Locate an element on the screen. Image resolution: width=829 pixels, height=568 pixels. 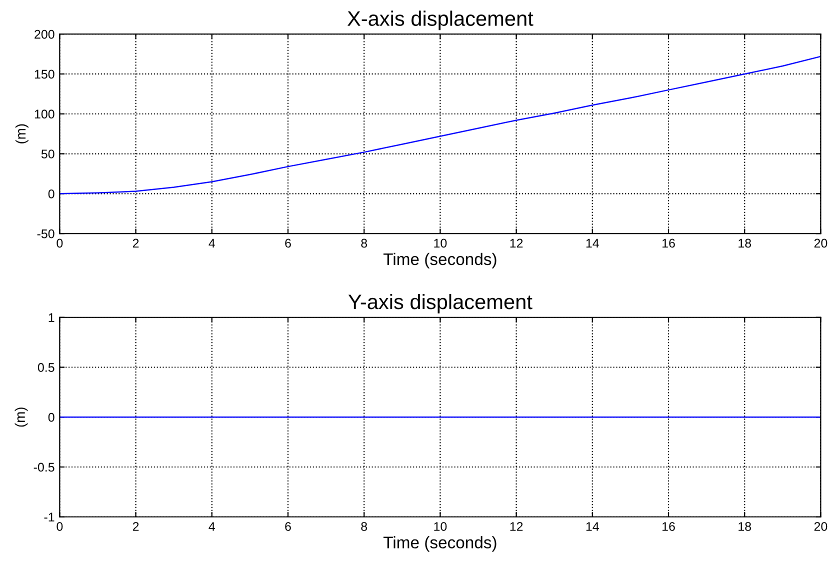
y-tick-label: -50 is located at coordinates (45, 233).